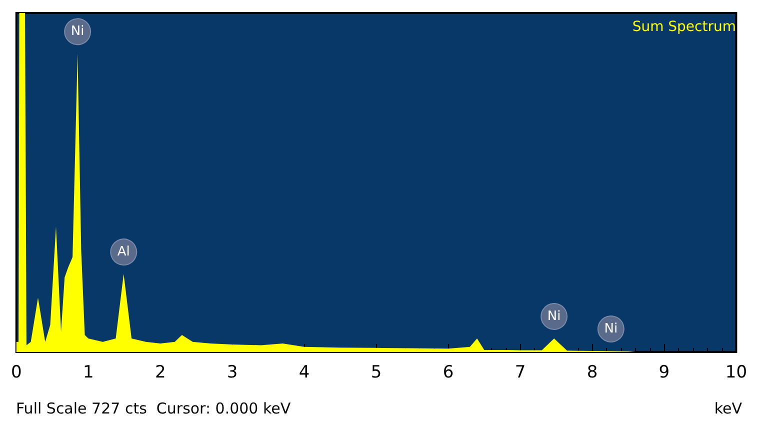  What do you see at coordinates (520, 372) in the screenshot?
I see `x-tick-label: 7` at bounding box center [520, 372].